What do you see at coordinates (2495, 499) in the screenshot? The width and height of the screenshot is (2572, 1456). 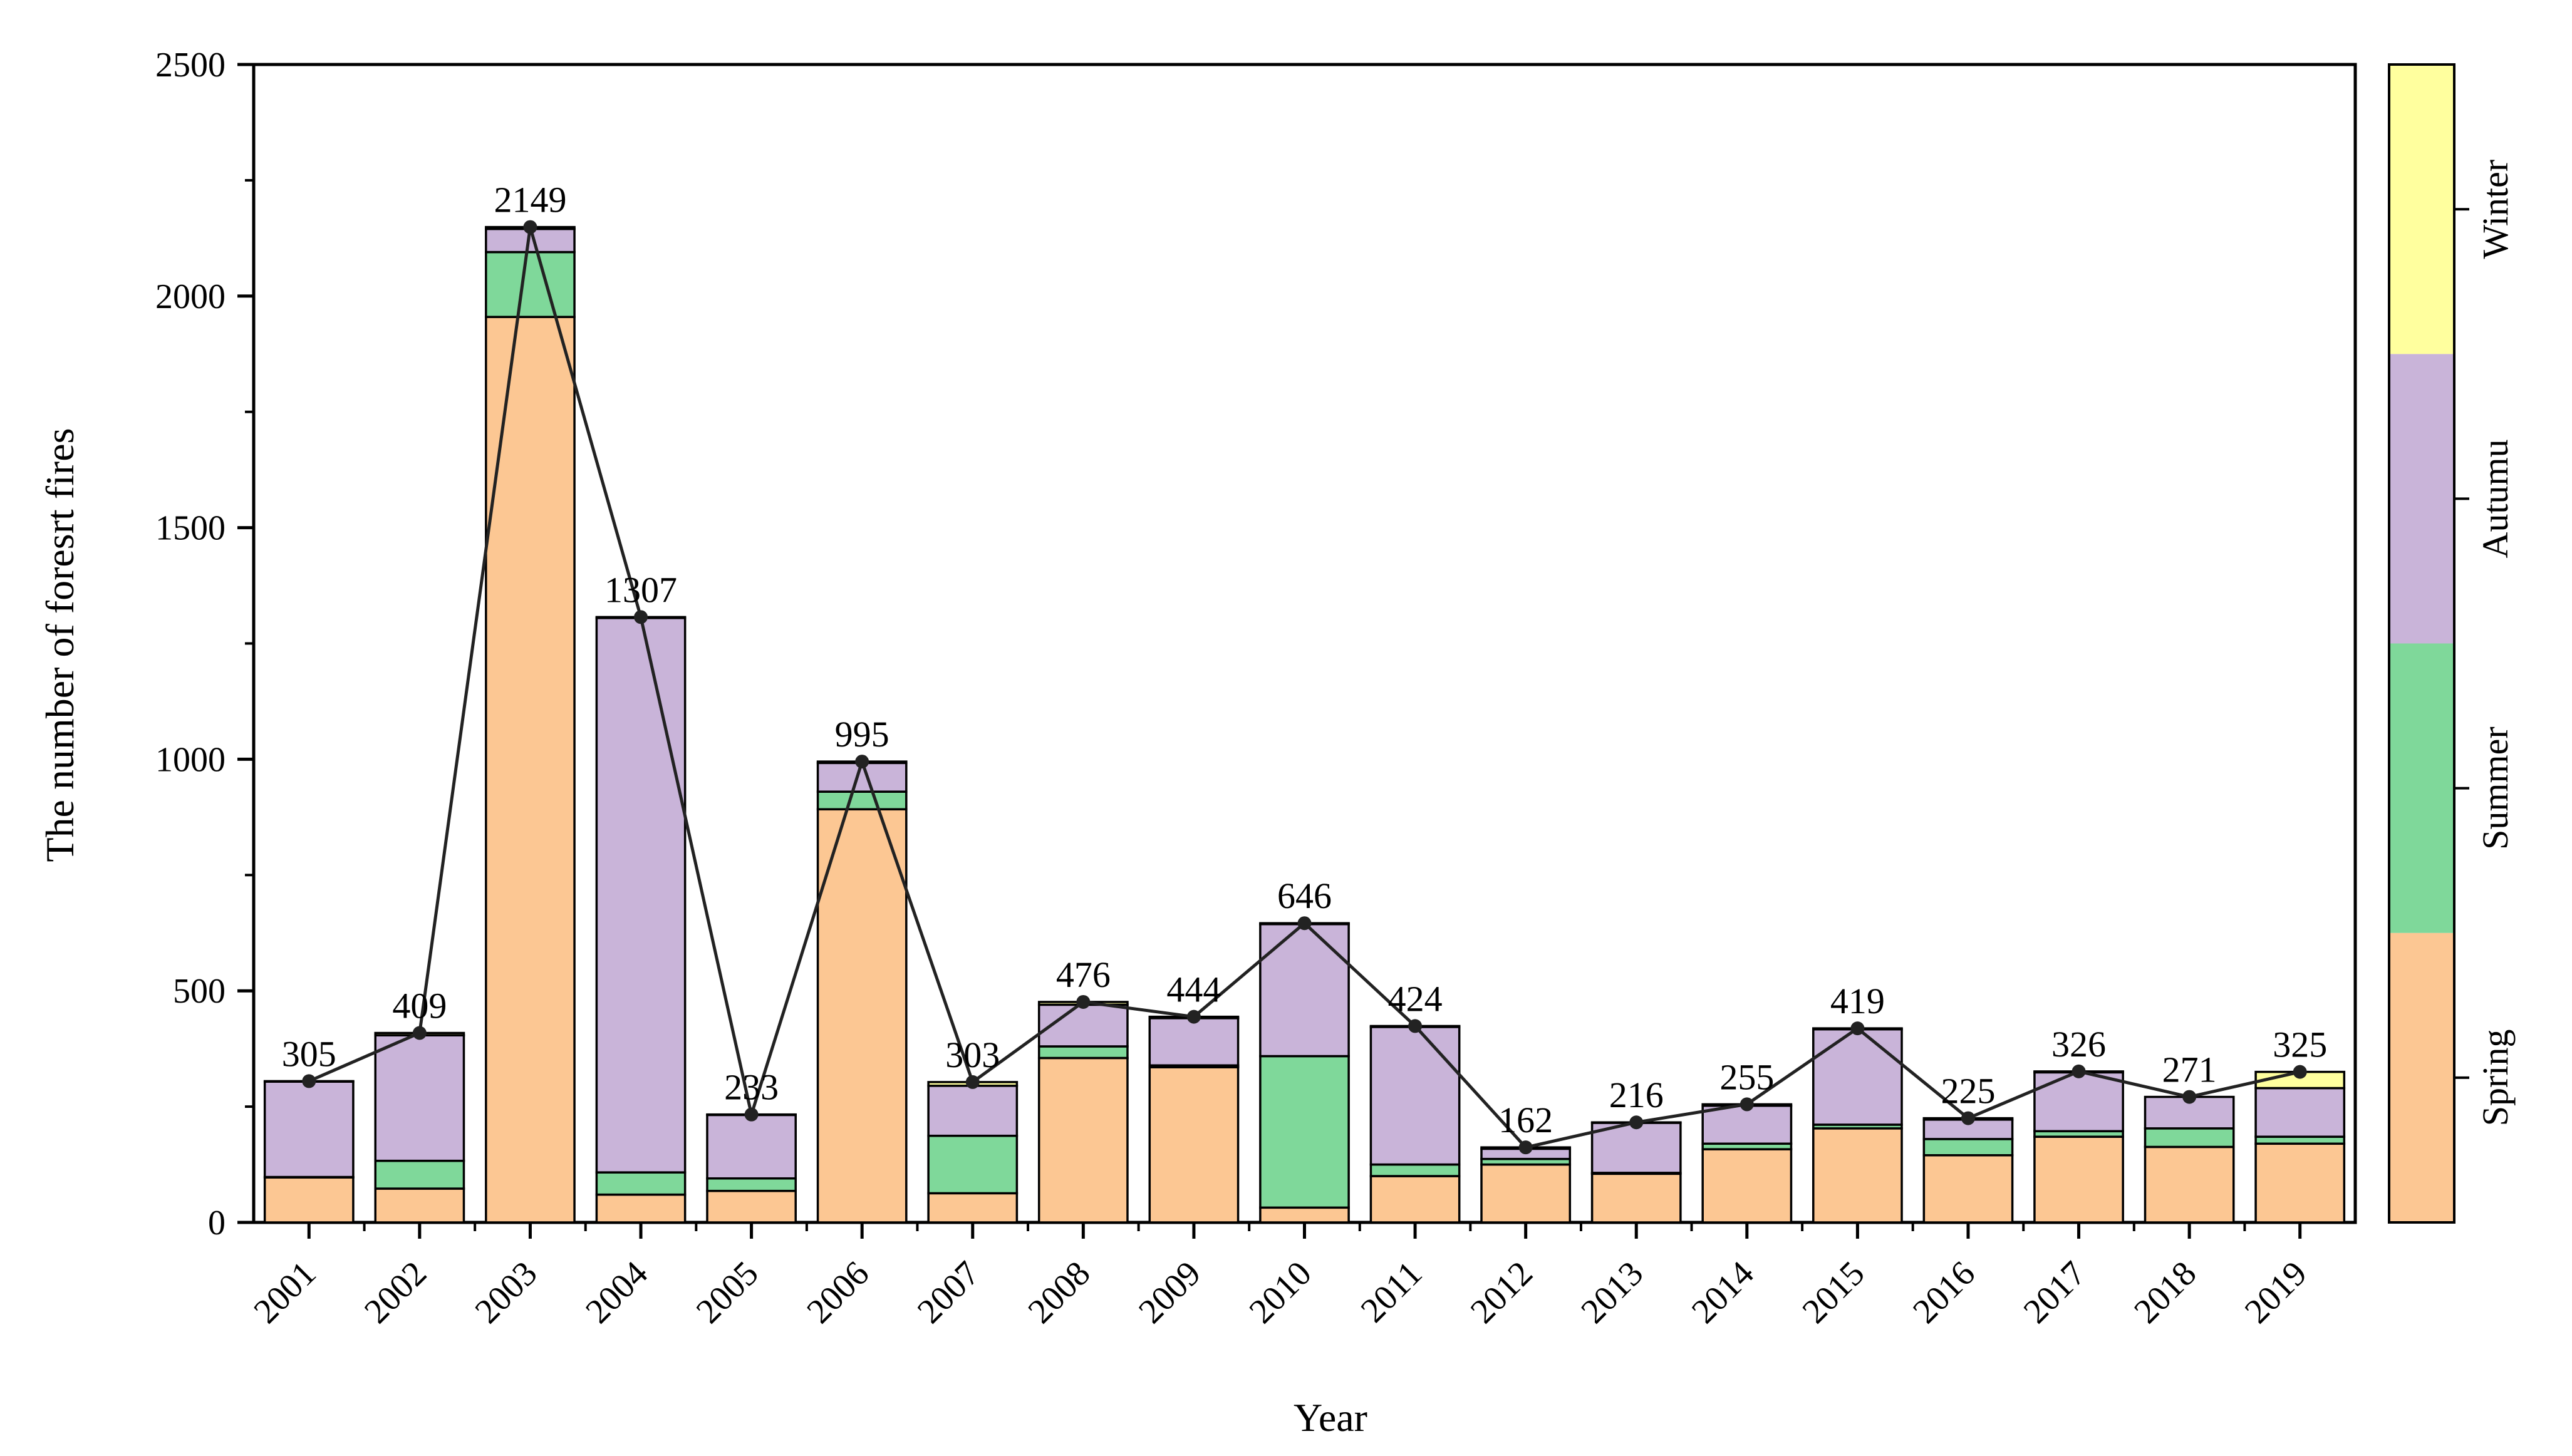 I see `legend-label-autumu: Autumu` at bounding box center [2495, 499].